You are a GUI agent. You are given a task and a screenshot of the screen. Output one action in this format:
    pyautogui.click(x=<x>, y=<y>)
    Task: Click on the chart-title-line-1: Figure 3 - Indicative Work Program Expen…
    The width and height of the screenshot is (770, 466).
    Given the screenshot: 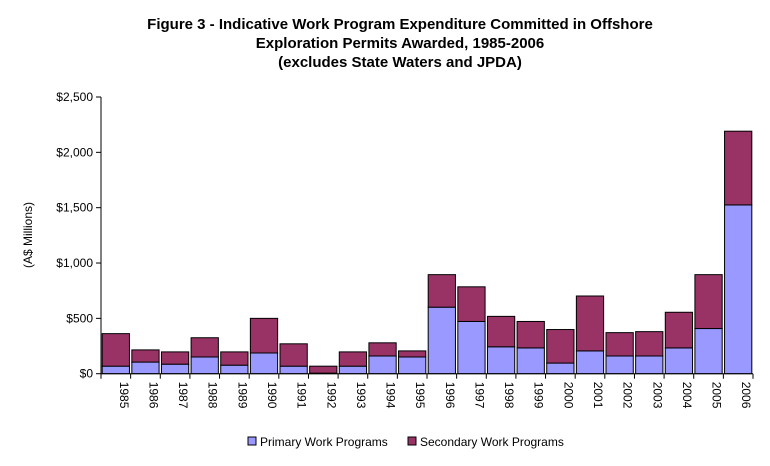 What is the action you would take?
    pyautogui.click(x=400, y=24)
    